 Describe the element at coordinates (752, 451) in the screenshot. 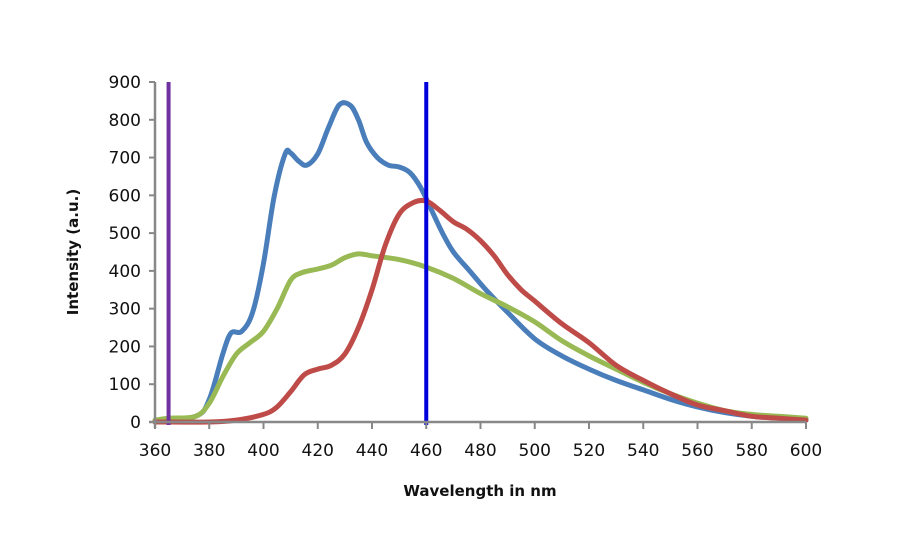

I see `x-tick-label: 580` at that location.